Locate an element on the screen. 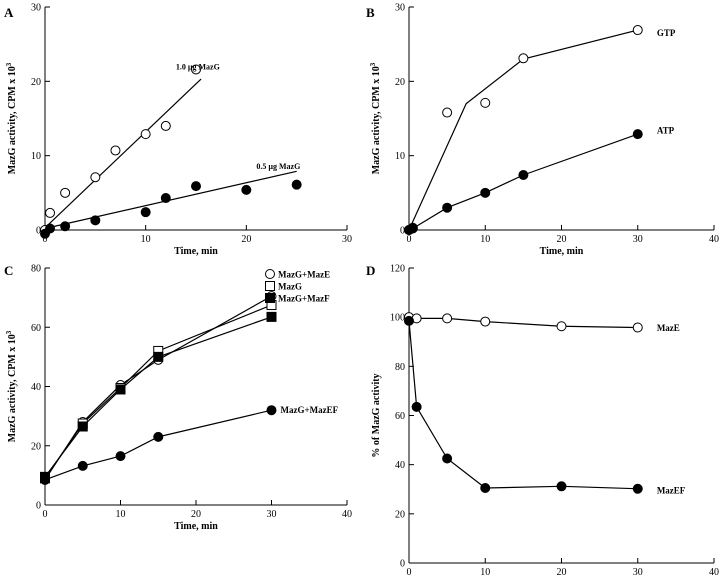  y-axis-label-superscript: 3 is located at coordinates (373, 64).